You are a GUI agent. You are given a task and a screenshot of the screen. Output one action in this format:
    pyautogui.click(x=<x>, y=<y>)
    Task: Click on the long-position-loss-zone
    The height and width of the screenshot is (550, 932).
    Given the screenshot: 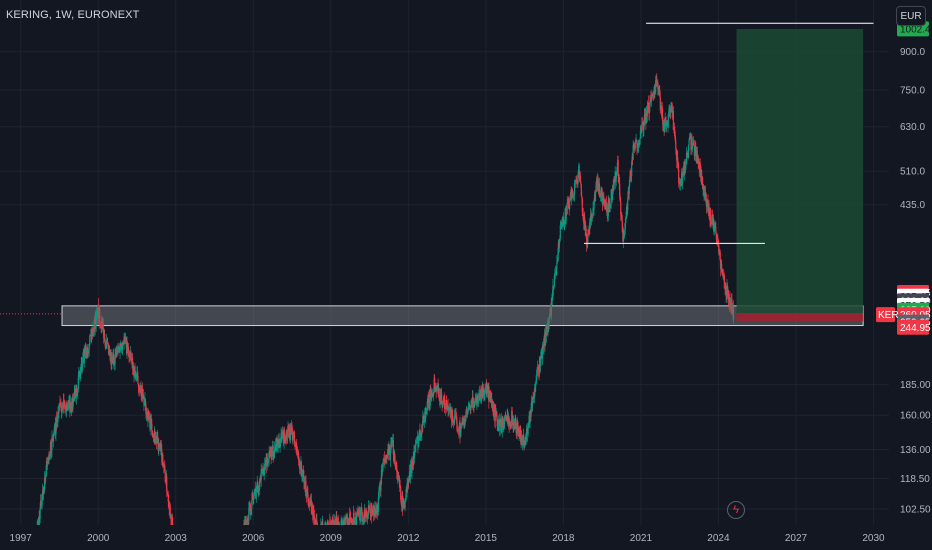 What is the action you would take?
    pyautogui.click(x=800, y=317)
    